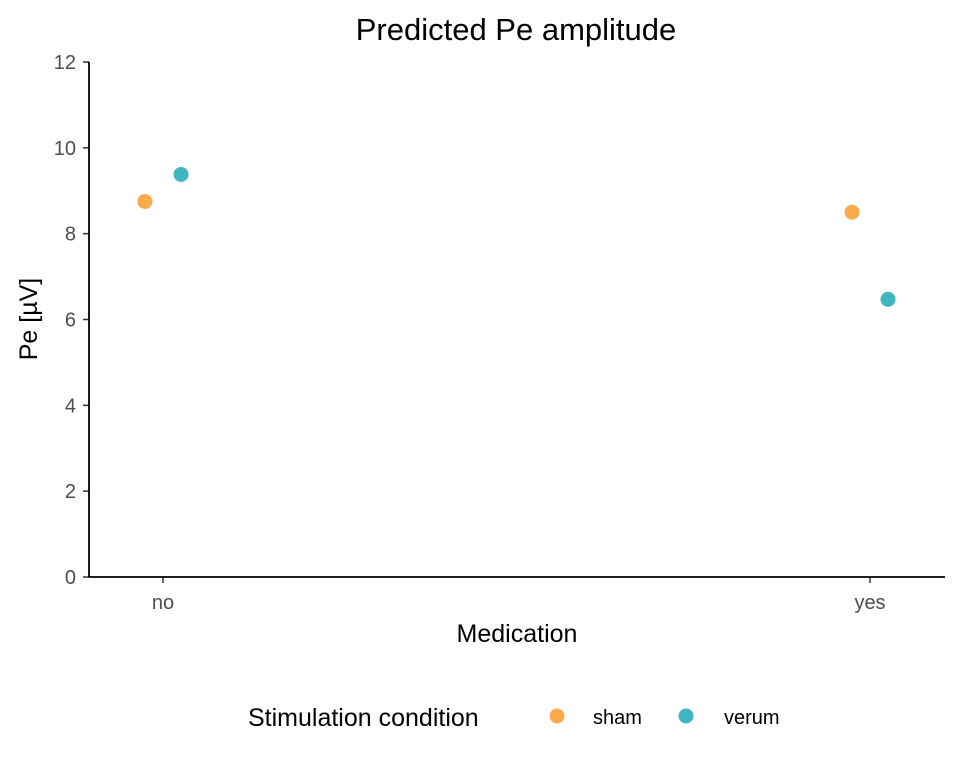  I want to click on chart-title: Predicted Pe amplitude, so click(516, 29).